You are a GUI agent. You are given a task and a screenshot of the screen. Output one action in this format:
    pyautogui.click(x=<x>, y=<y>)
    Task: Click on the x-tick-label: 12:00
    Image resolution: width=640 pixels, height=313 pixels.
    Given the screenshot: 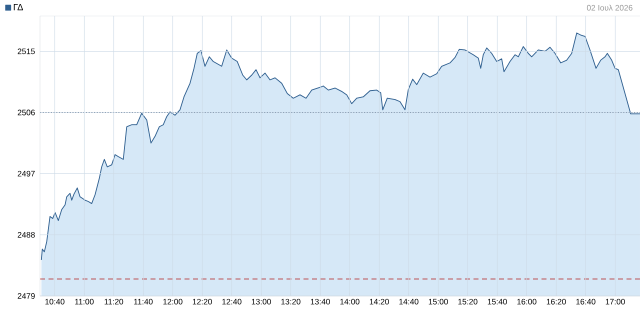 What is the action you would take?
    pyautogui.click(x=172, y=301)
    